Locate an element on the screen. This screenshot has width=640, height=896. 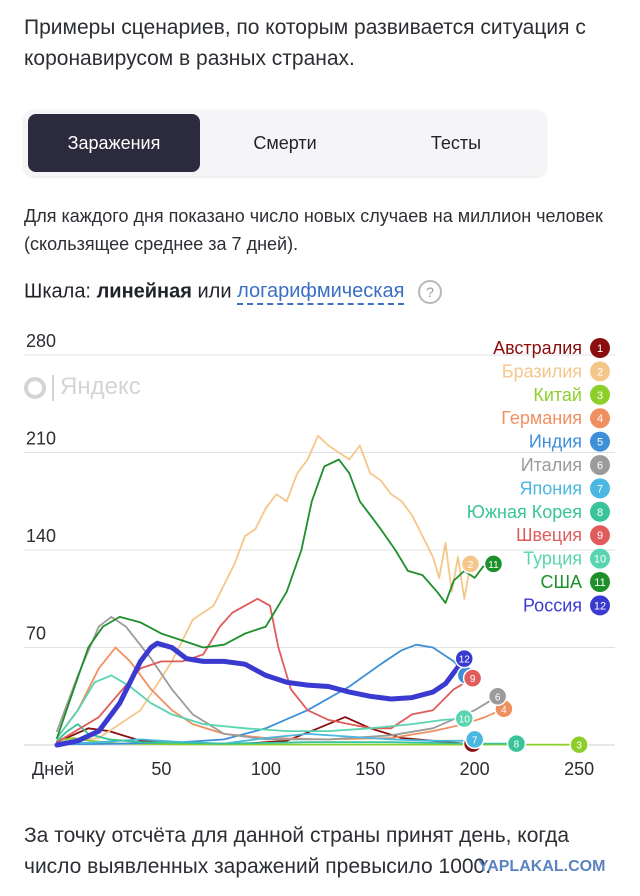
scale-linear-option: линейная is located at coordinates (144, 291).